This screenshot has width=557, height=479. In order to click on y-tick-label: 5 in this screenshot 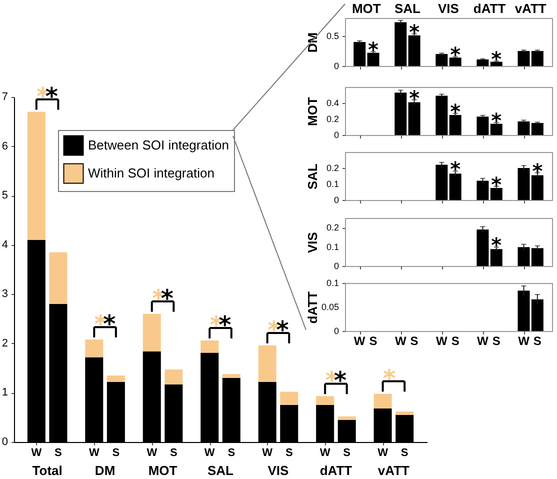, I will do `click(5, 196)`.